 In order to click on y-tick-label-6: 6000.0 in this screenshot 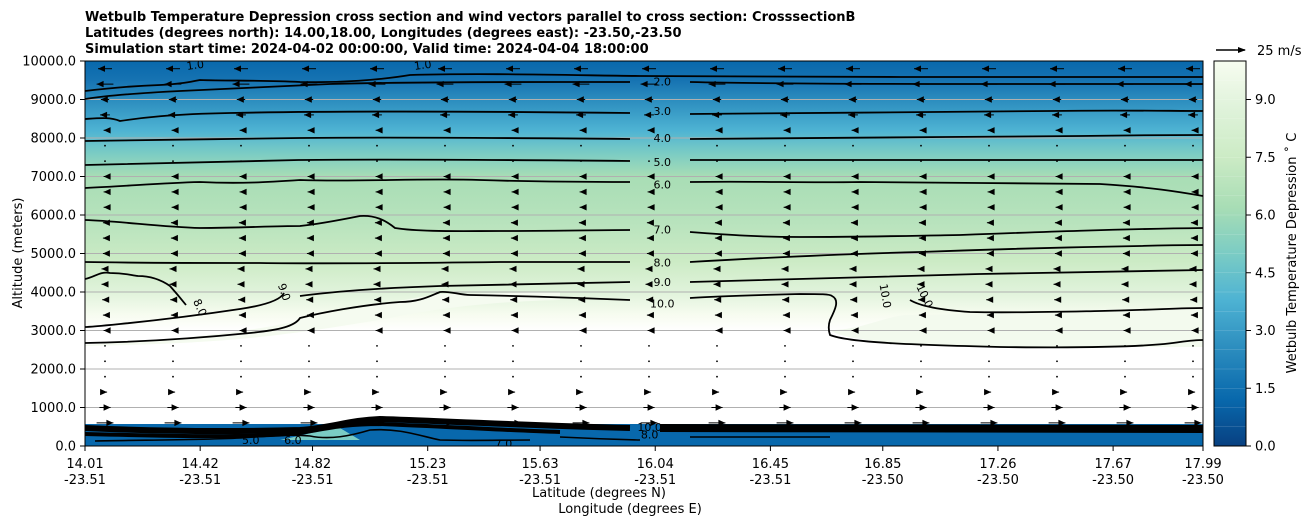, I will do `click(54, 216)`.